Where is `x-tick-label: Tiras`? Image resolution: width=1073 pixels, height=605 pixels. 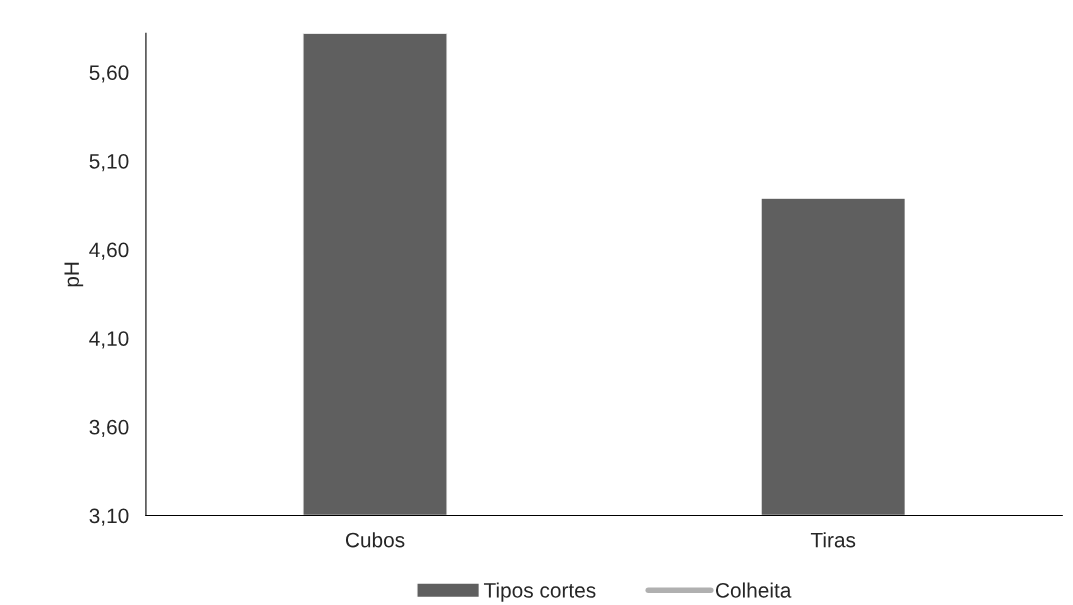
x-tick-label: Tiras is located at coordinates (833, 540).